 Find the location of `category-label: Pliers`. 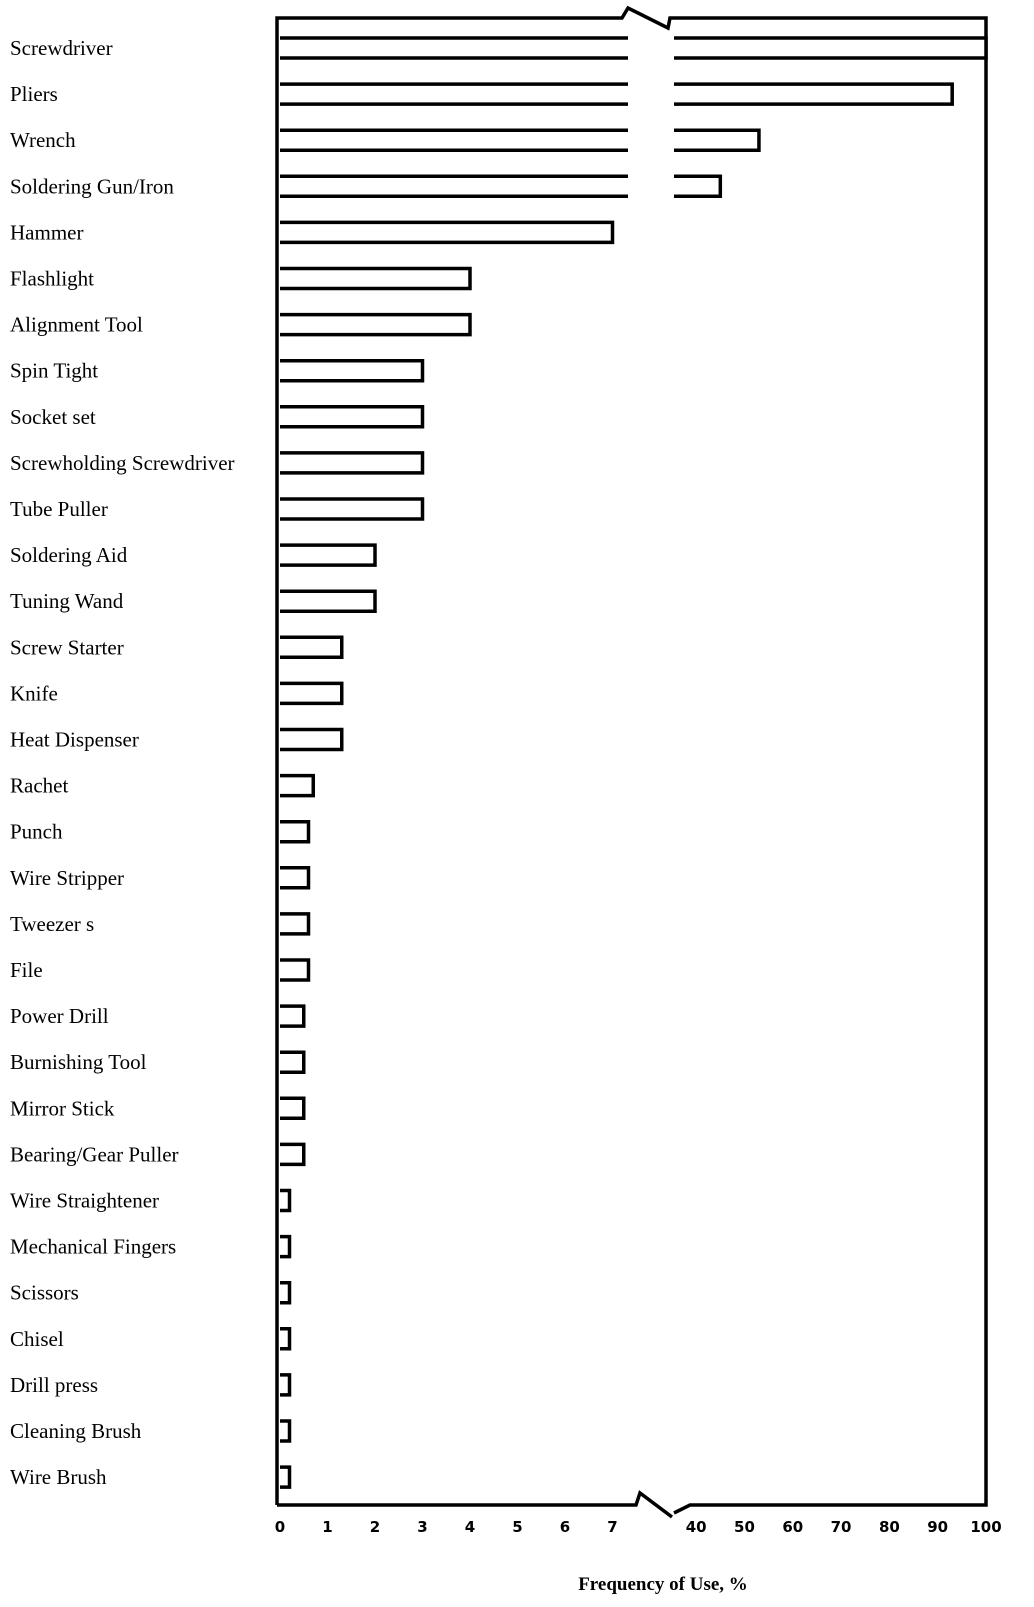

category-label: Pliers is located at coordinates (34, 94).